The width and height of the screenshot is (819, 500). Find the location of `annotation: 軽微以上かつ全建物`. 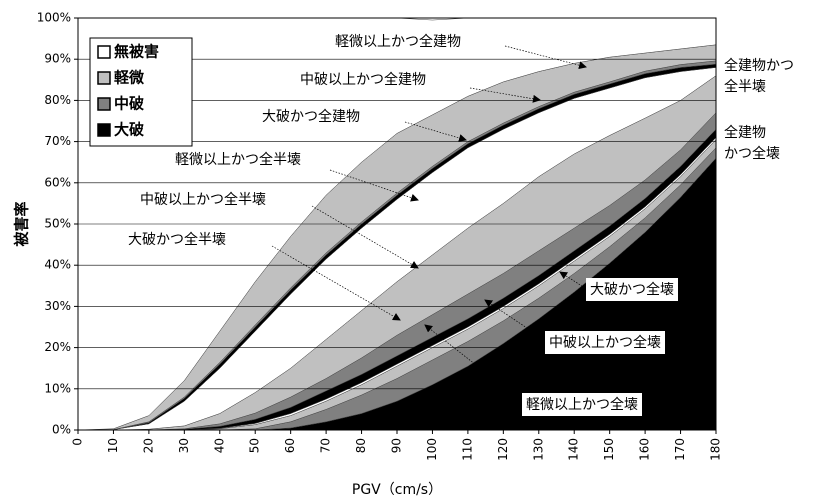

annotation: 軽微以上かつ全建物 is located at coordinates (398, 41).